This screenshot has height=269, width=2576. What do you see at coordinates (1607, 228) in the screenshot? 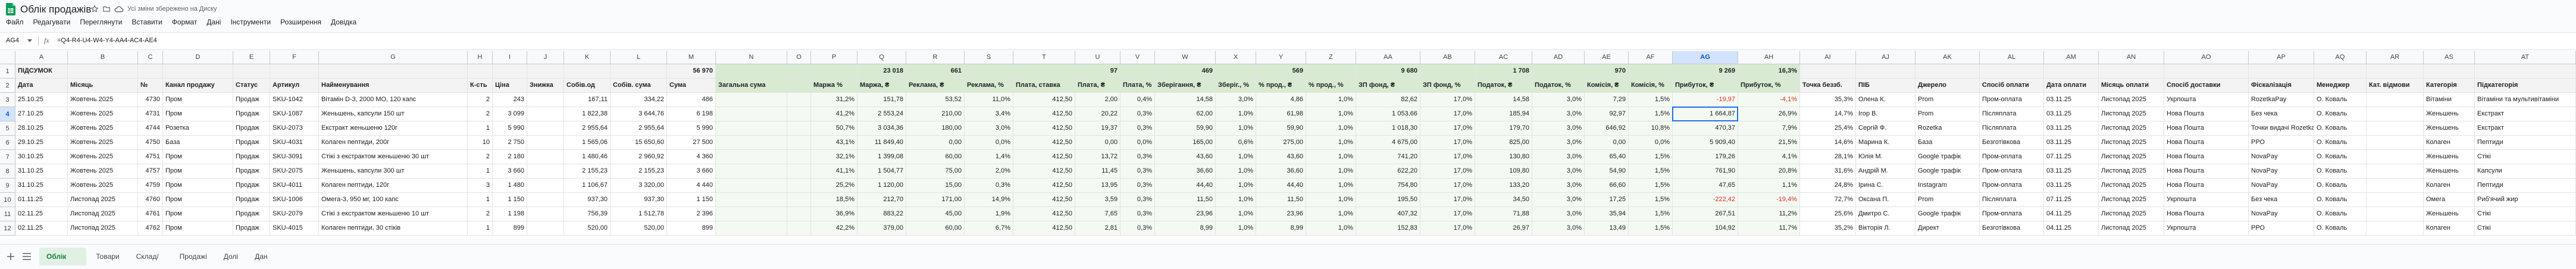
I see `cell: 13,49` at bounding box center [1607, 228].